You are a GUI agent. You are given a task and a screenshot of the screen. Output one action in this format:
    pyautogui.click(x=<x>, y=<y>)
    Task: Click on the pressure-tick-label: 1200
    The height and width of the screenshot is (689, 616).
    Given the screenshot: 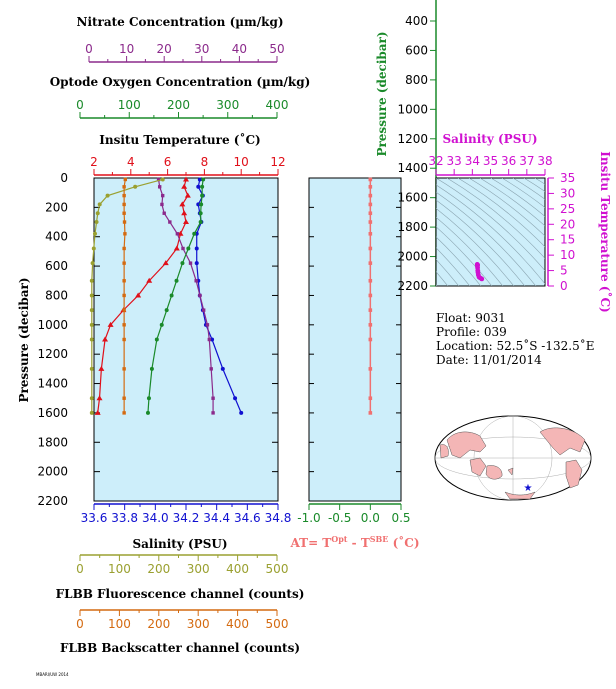 What is the action you would take?
    pyautogui.click(x=52, y=354)
    